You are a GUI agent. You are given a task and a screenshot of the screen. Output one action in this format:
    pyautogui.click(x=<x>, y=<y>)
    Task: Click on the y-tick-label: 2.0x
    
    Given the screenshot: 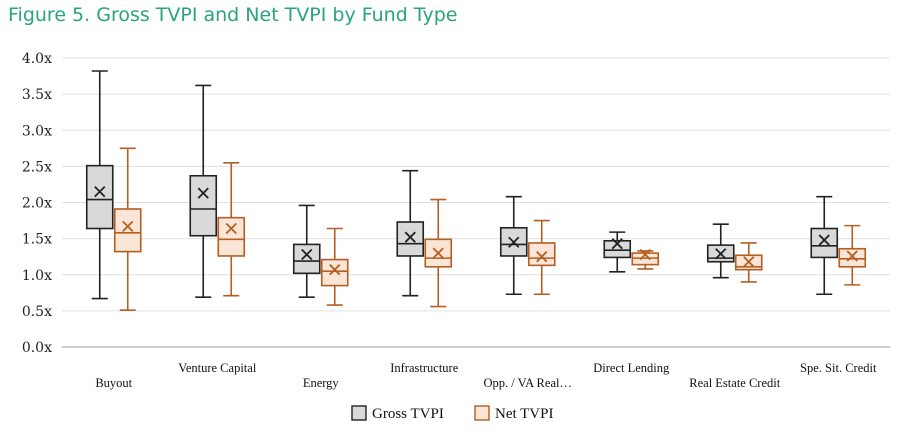 What is the action you would take?
    pyautogui.click(x=37, y=204)
    